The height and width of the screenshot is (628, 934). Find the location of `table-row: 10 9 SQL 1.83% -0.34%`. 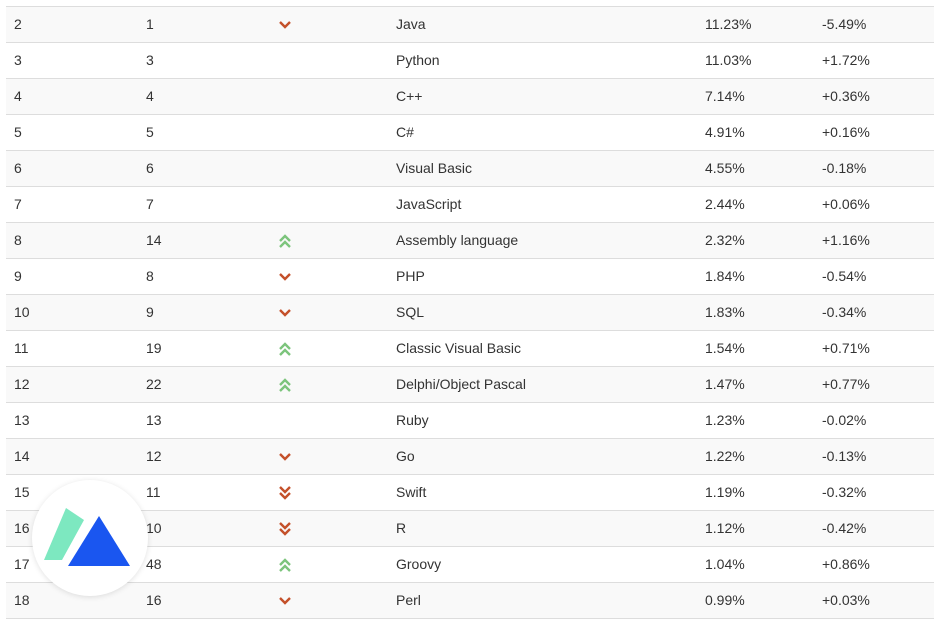

table-row: 10 9 SQL 1.83% -0.34% is located at coordinates (470, 312).